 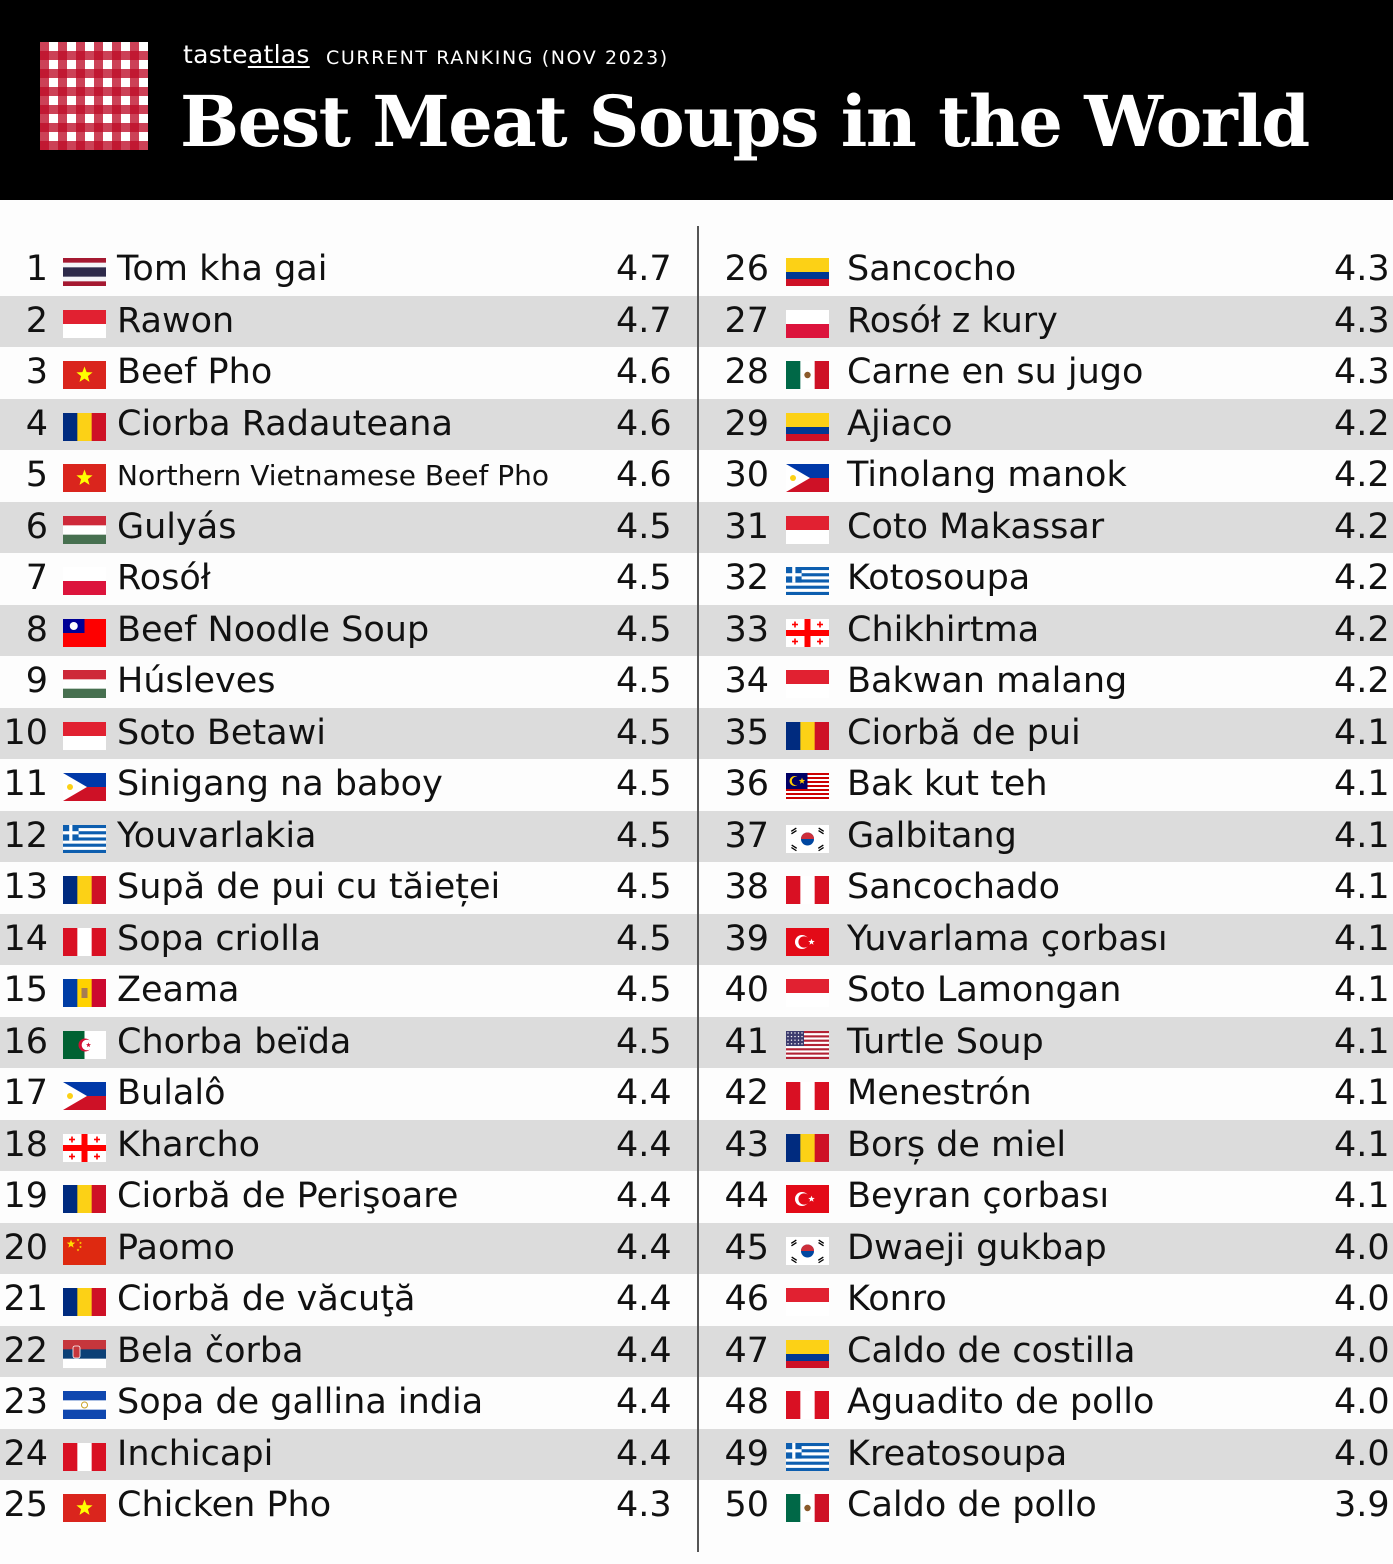 What do you see at coordinates (939, 1093) in the screenshot?
I see `row-dish-name: Menestrón` at bounding box center [939, 1093].